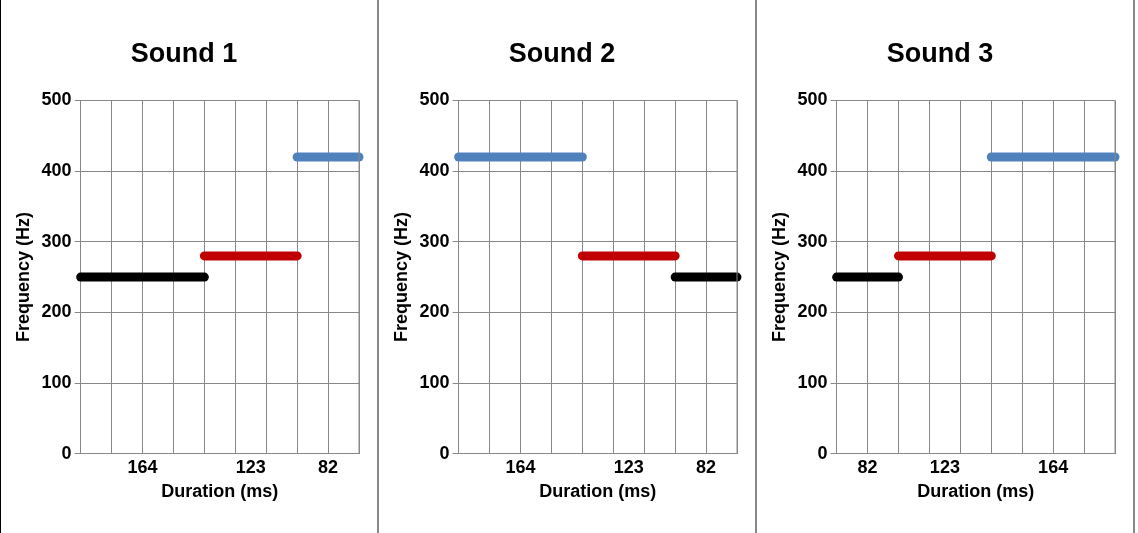 Image resolution: width=1138 pixels, height=533 pixels. I want to click on chart-title: Sound 2, so click(562, 52).